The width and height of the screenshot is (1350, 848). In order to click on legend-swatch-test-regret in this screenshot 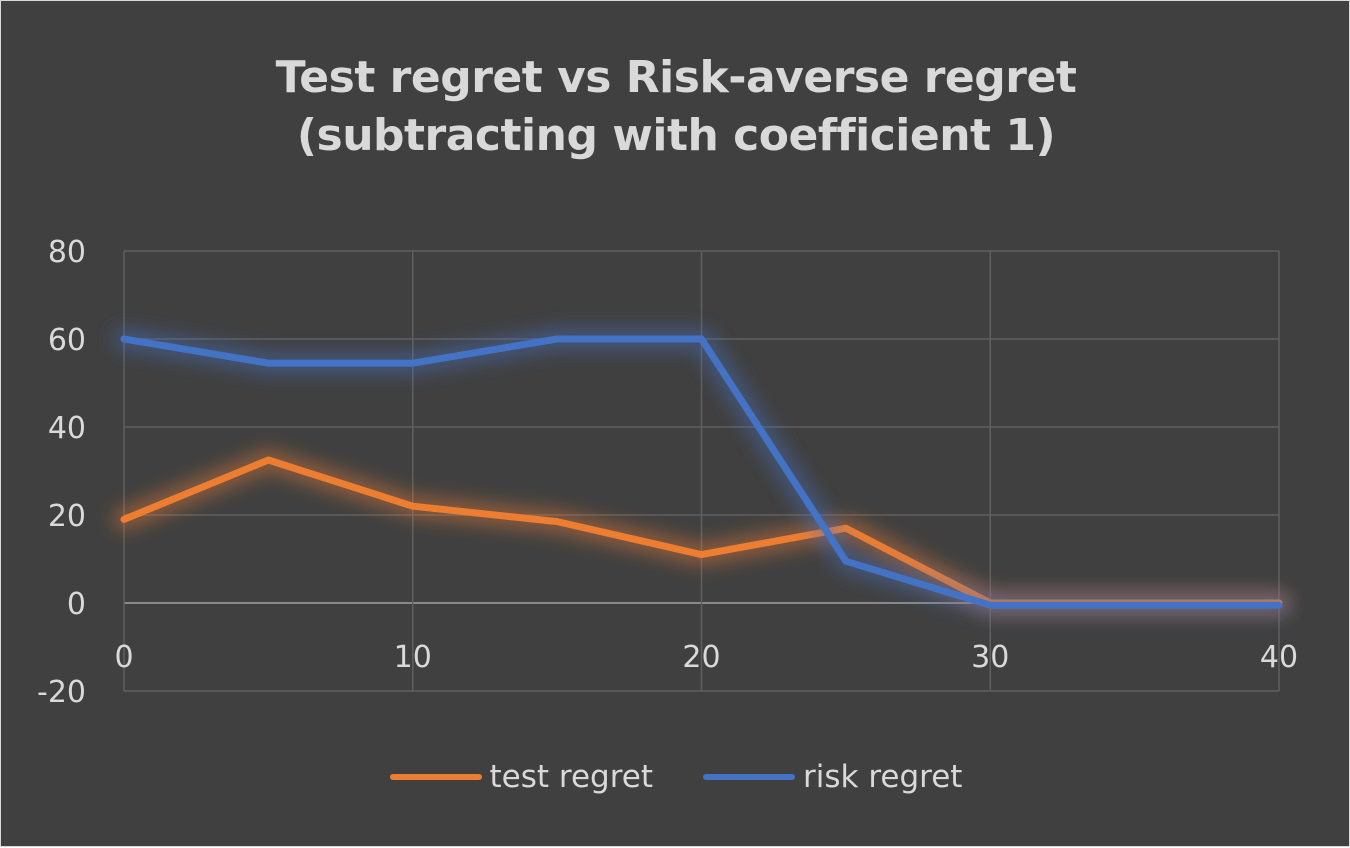, I will do `click(436, 777)`.